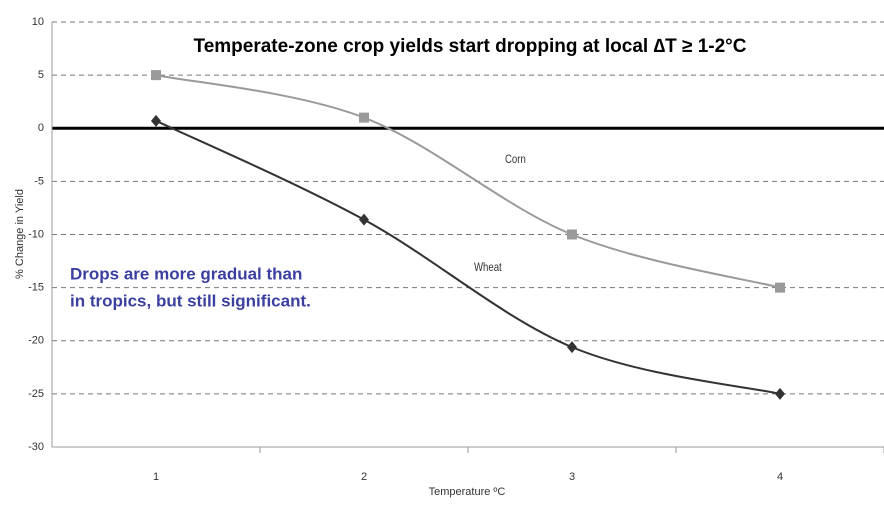  Describe the element at coordinates (39, 181) in the screenshot. I see `y-tick-label: -5` at that location.